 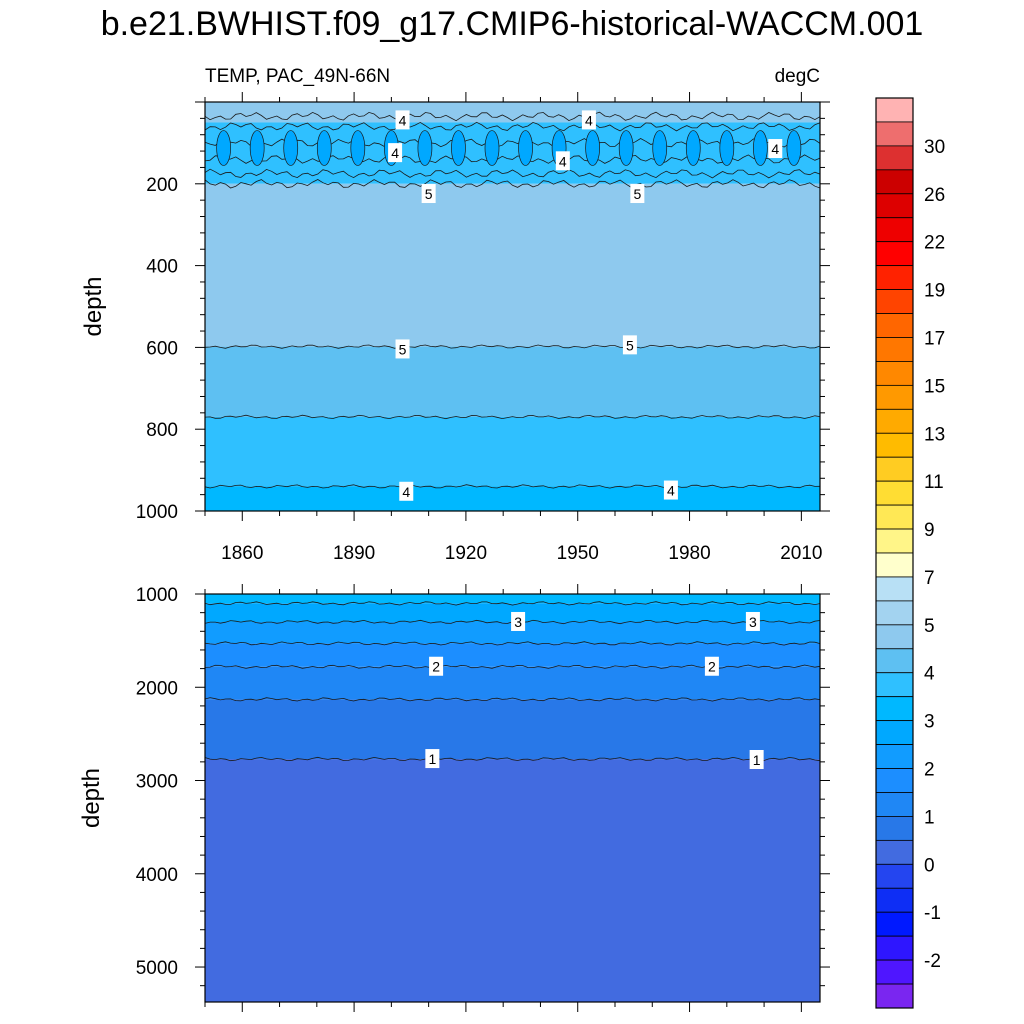 I want to click on colorbar-label: 17, so click(x=934, y=338).